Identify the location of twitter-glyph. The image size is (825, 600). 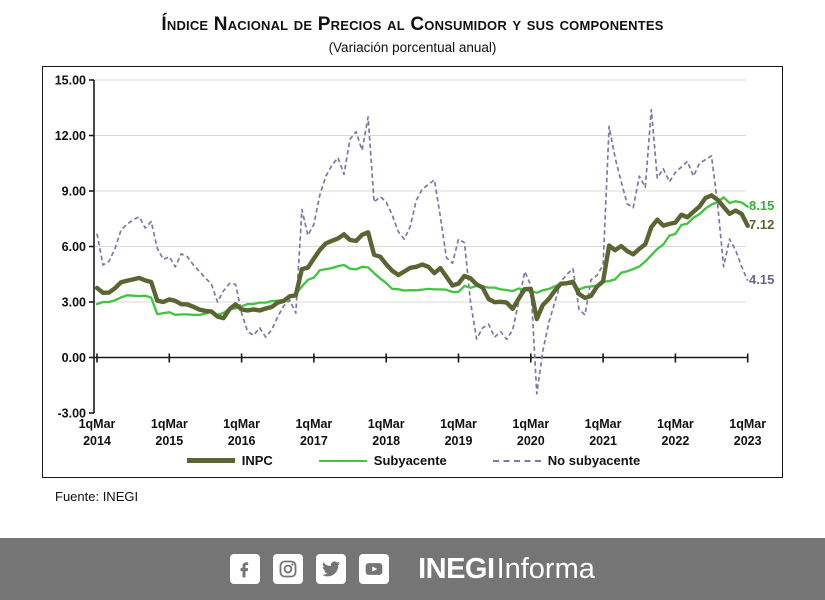
(331, 569).